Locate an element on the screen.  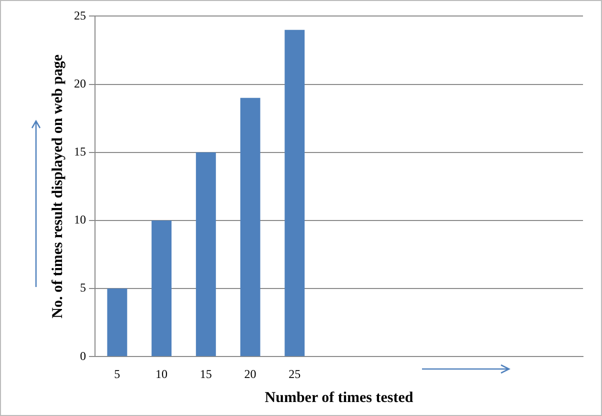
y-tick-label: 15 is located at coordinates (80, 151).